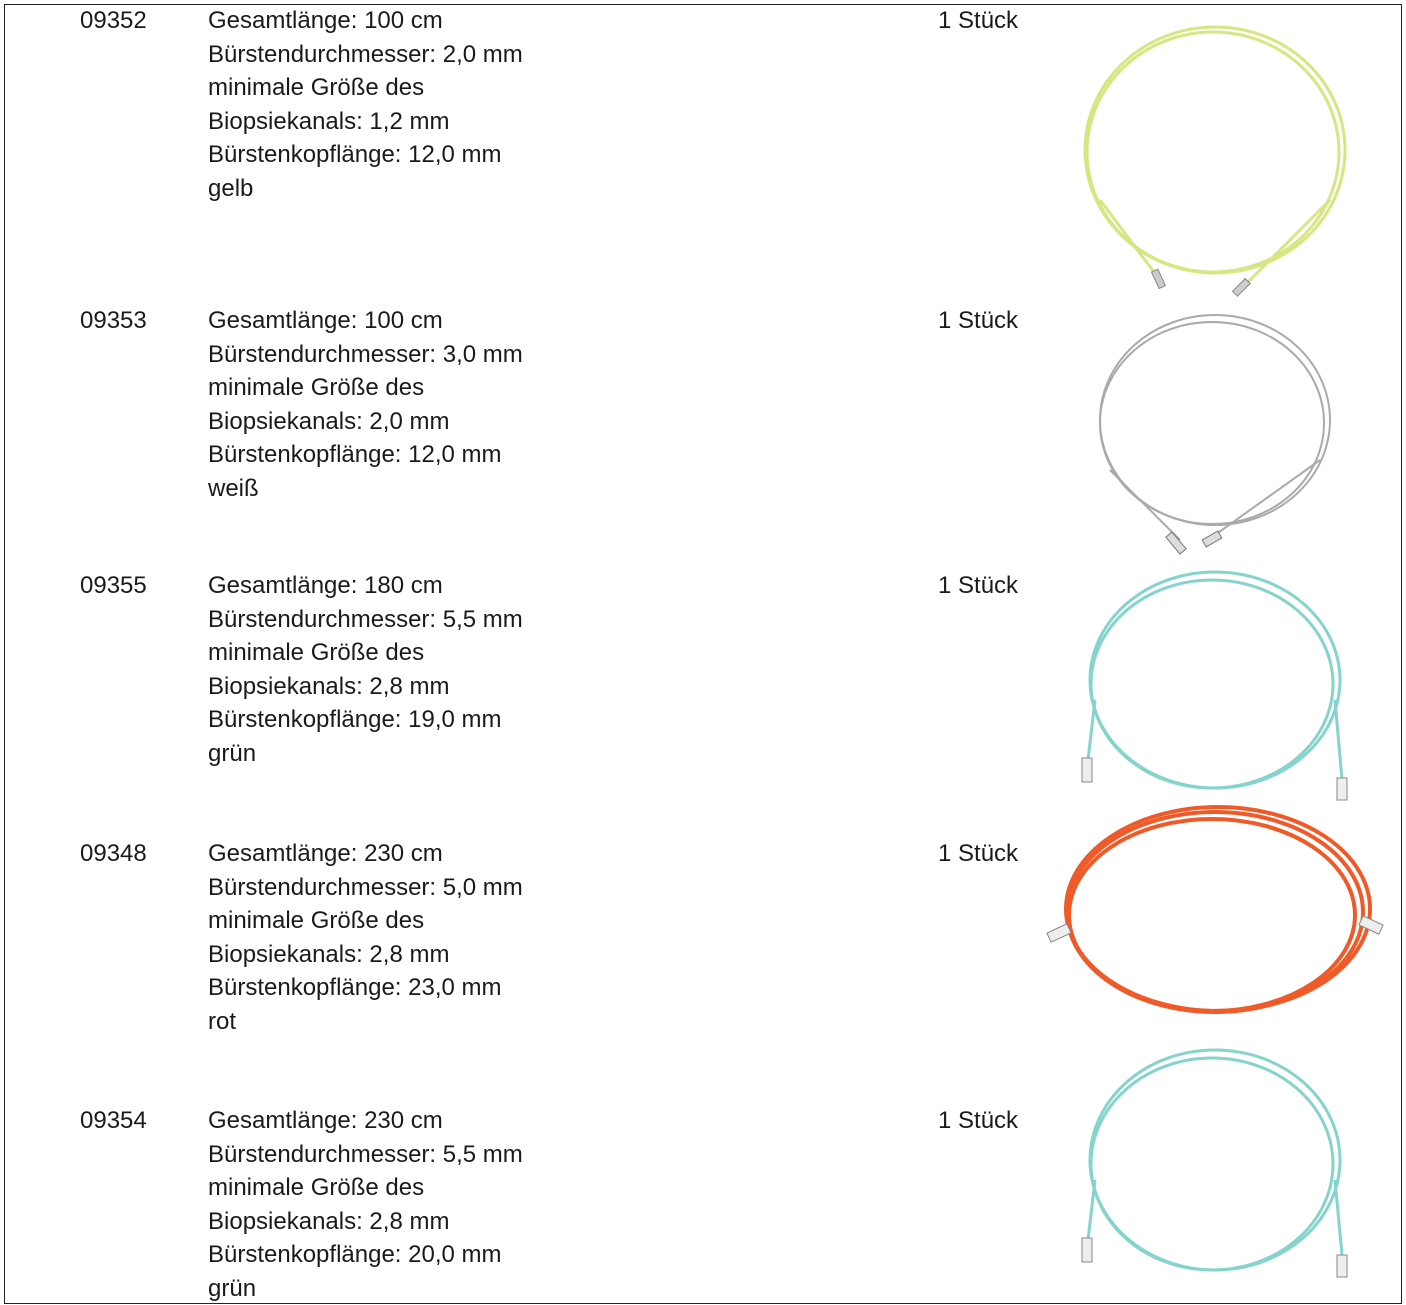 This screenshot has width=1406, height=1305. Describe the element at coordinates (329, 121) in the screenshot. I see `description-line: Biopsiekanals: 1,2 mm` at that location.